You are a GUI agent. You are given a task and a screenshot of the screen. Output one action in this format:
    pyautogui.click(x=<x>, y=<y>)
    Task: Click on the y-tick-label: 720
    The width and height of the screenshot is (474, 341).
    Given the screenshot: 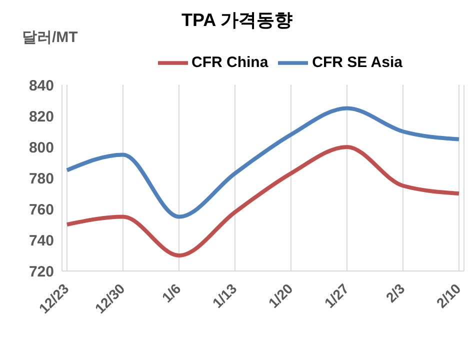 What is the action you would take?
    pyautogui.click(x=41, y=271)
    